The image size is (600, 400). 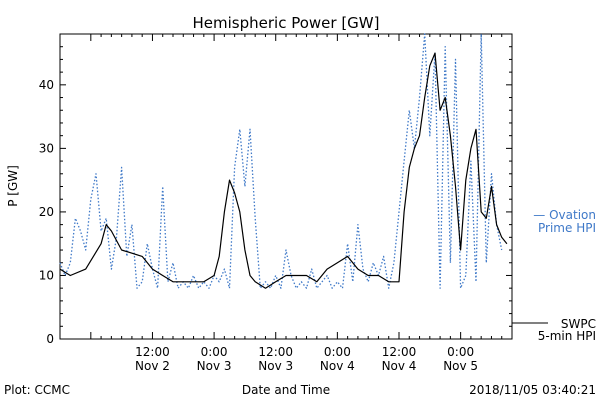 I want to click on x-axis-label: Date and Time, so click(x=286, y=390).